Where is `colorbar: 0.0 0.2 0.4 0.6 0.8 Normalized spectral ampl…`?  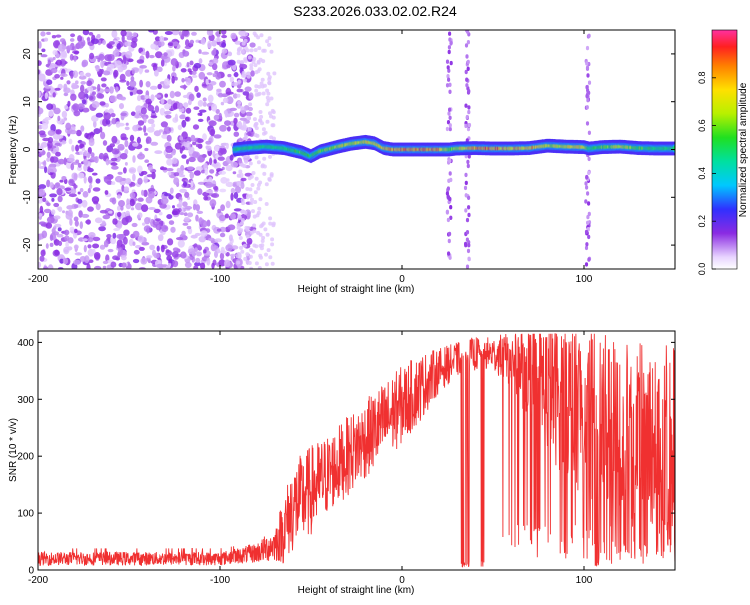 colorbar: 0.0 0.2 0.4 0.6 0.8 Normalized spectral ampl… is located at coordinates (723, 152).